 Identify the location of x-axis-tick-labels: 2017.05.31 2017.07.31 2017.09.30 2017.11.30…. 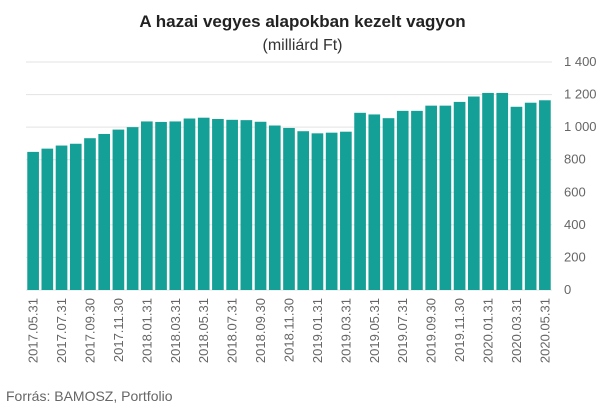
(289, 330).